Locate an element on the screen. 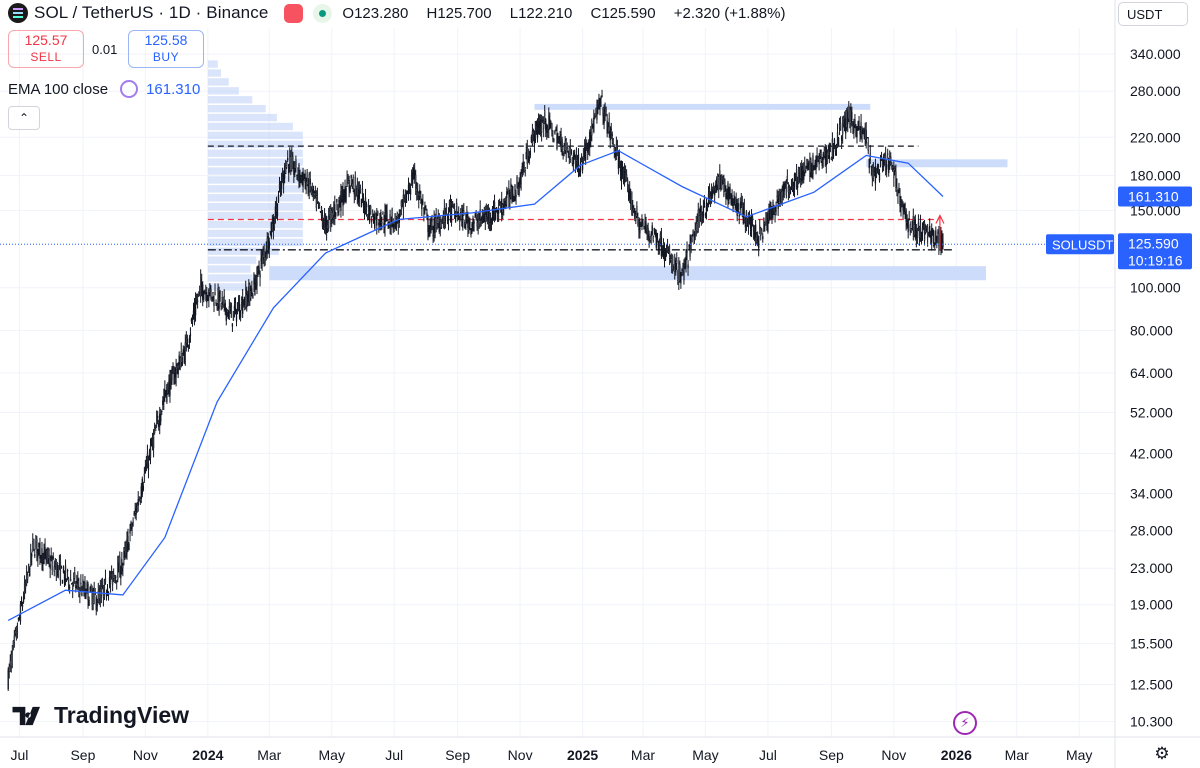 The image size is (1200, 768). symbol-title: SOL / TetherUS · 1D · Binance is located at coordinates (151, 12).